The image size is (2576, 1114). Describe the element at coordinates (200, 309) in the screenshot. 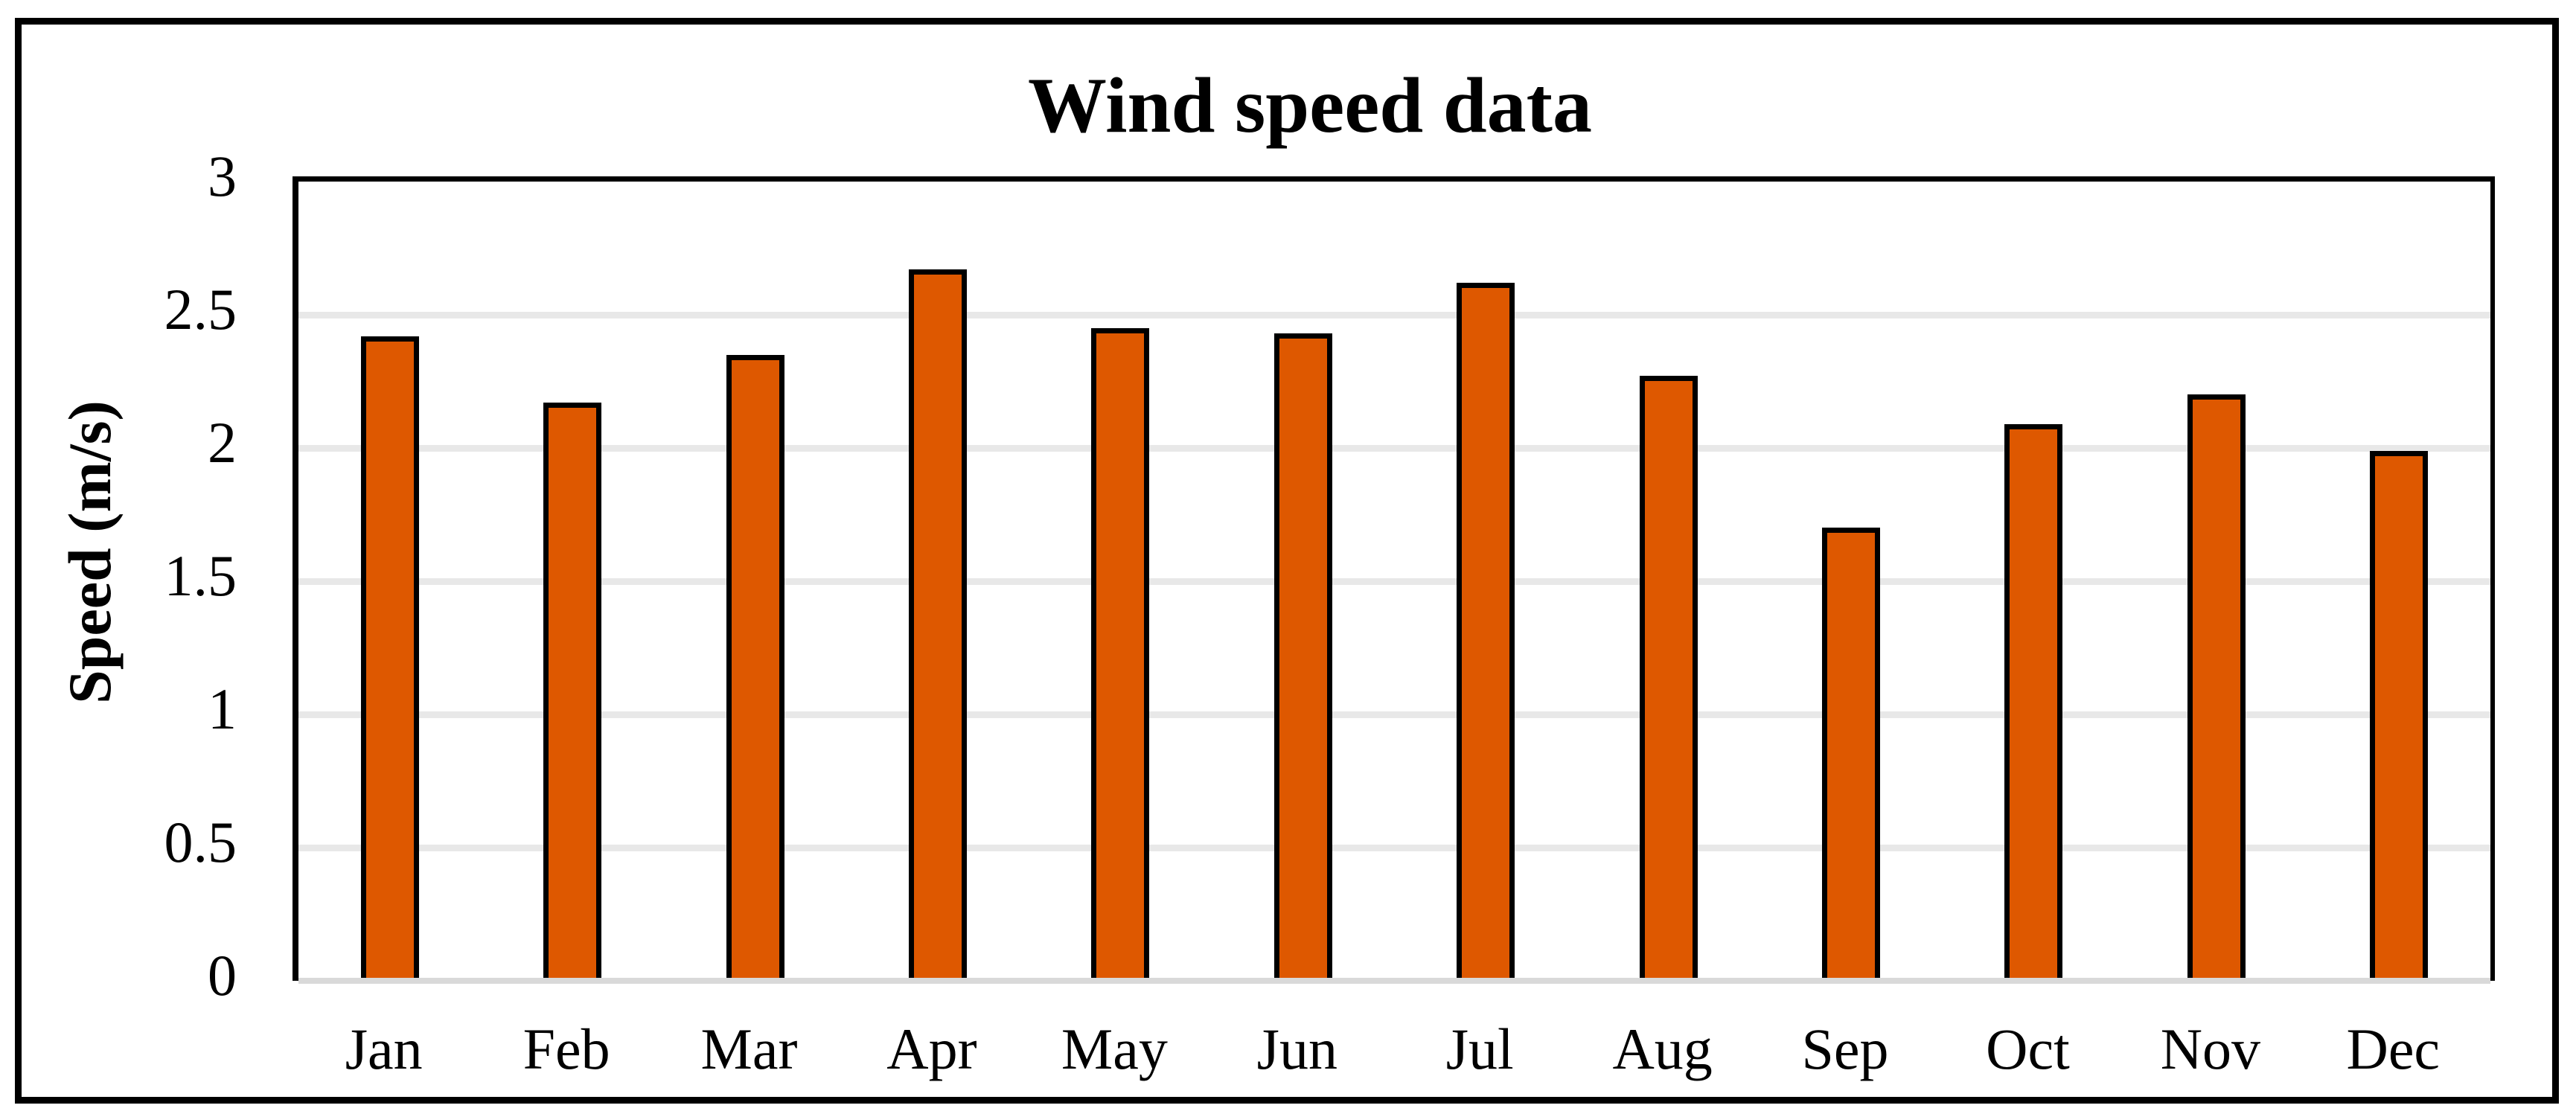

I see `y-tick-label-2.5: 2.5` at that location.